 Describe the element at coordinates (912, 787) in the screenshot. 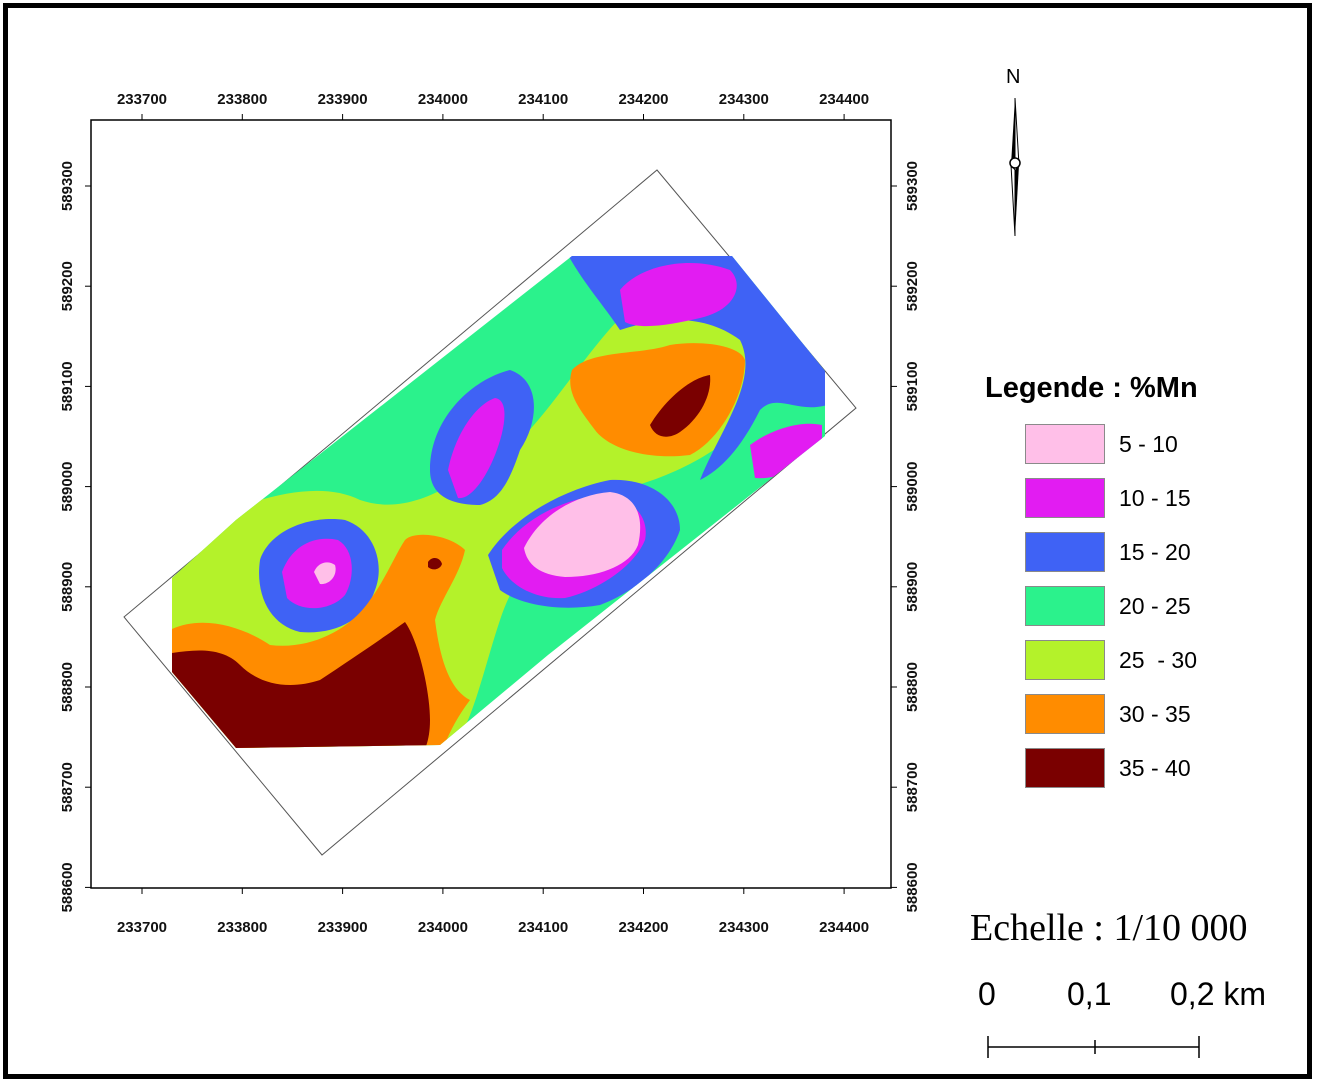

I see `y-tick-label-right: 588700` at that location.